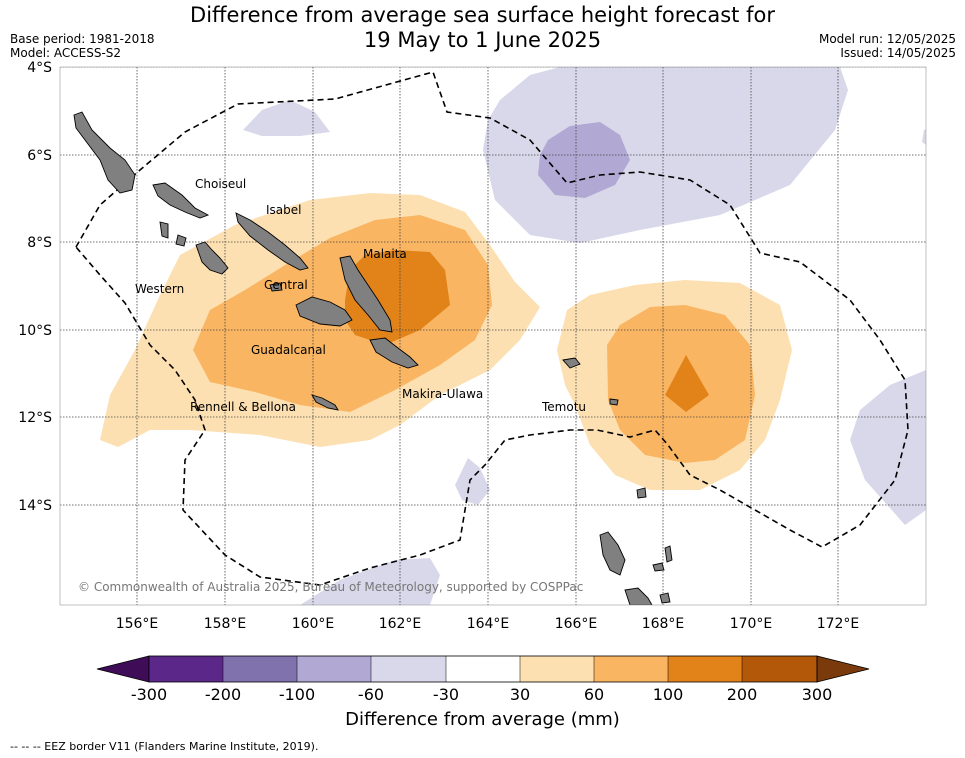  Describe the element at coordinates (104, 152) in the screenshot. I see `bougainville-island` at that location.